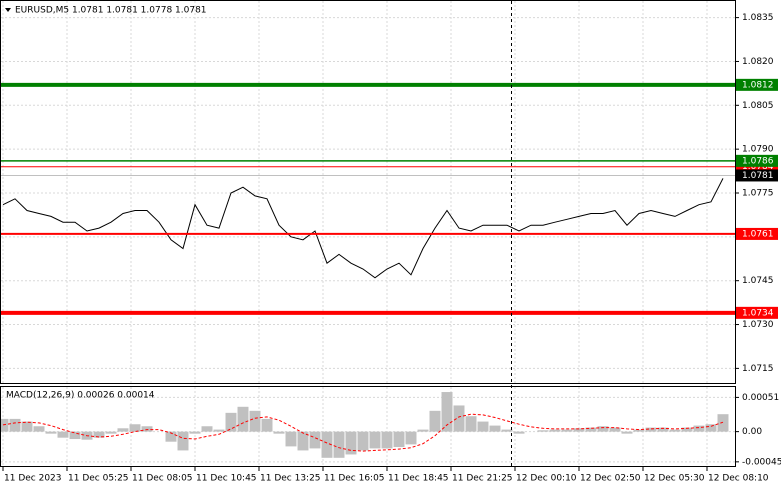 This screenshot has width=781, height=489. What do you see at coordinates (290, 479) in the screenshot?
I see `x-tick-label: 11 Dec 13:25` at bounding box center [290, 479].